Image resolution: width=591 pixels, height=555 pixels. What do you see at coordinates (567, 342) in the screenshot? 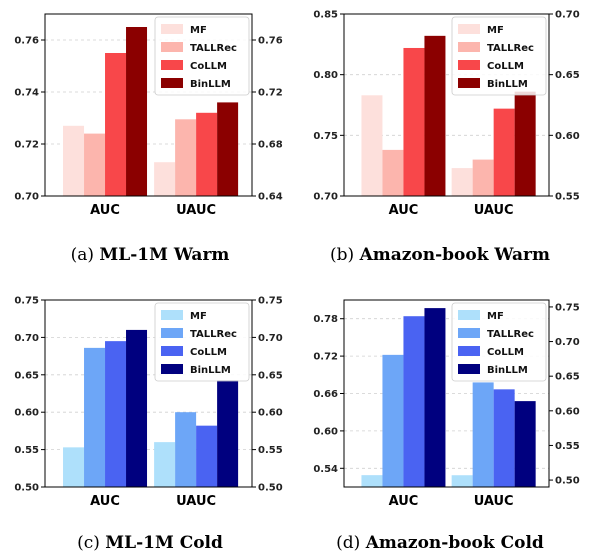
I see `right-tick-label: 0.70` at bounding box center [567, 342].